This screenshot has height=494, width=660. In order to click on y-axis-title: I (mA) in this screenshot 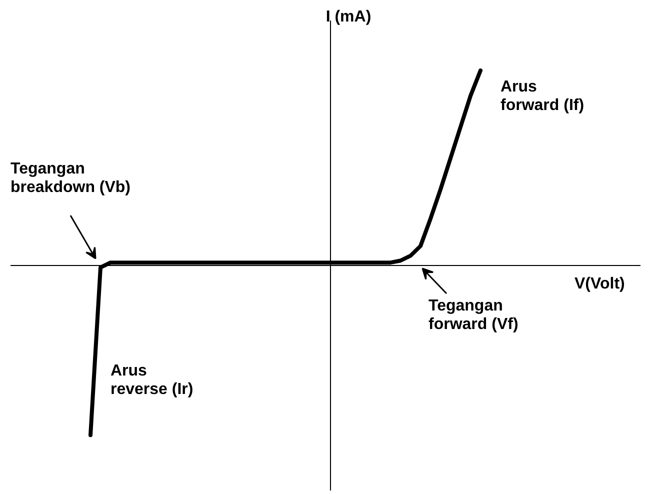, I will do `click(349, 17)`.